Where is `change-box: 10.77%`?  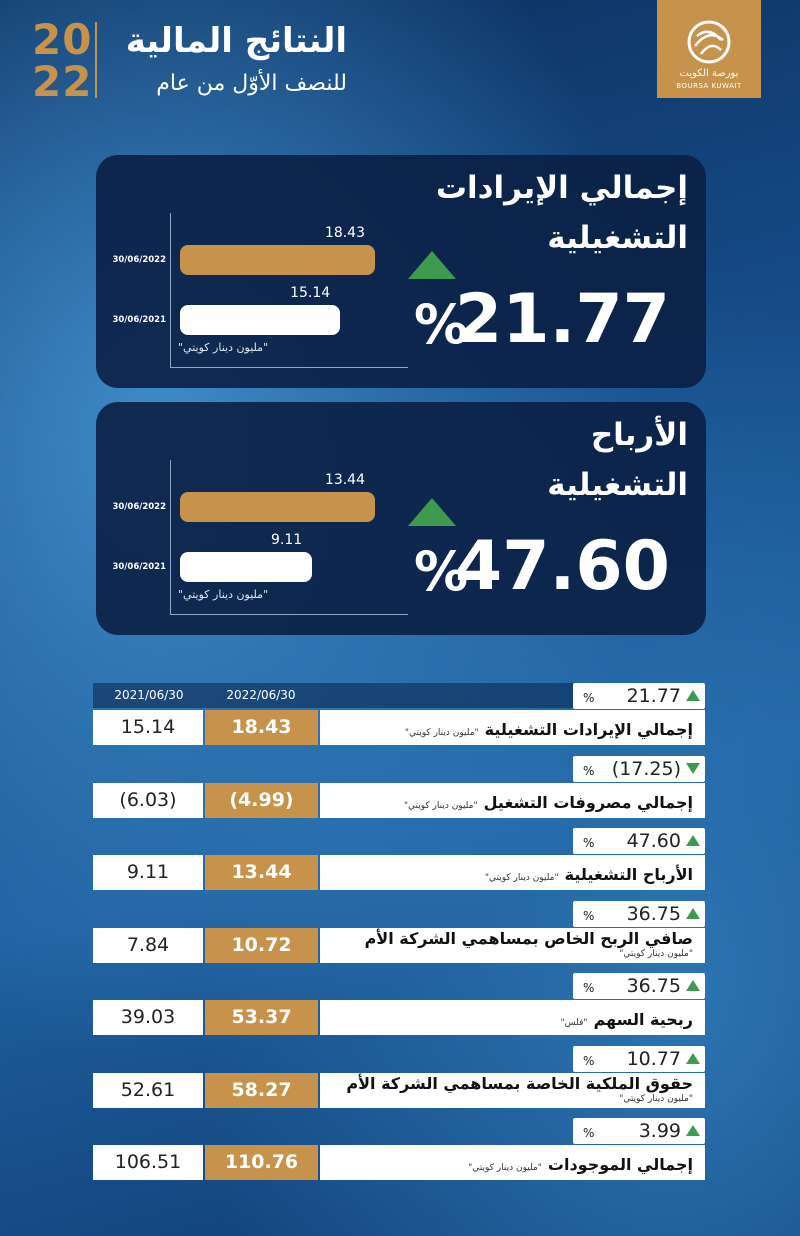
change-box: 10.77% is located at coordinates (639, 1058).